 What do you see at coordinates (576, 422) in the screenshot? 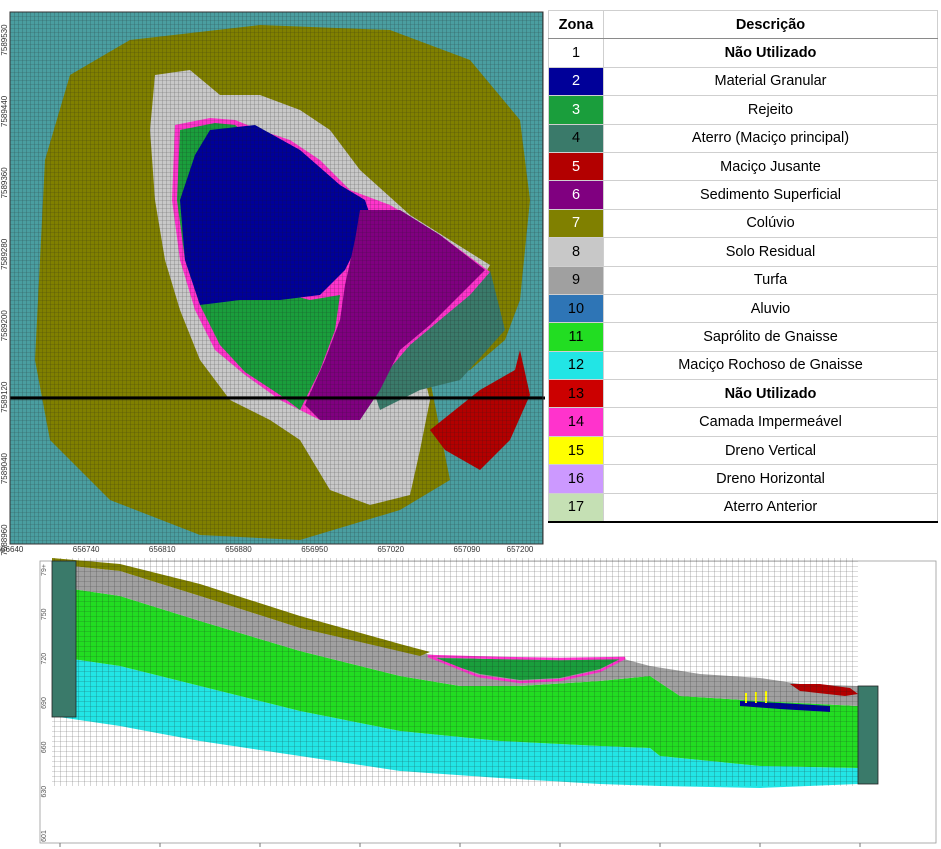
I see `legend-zone-swatch: 14` at bounding box center [576, 422].